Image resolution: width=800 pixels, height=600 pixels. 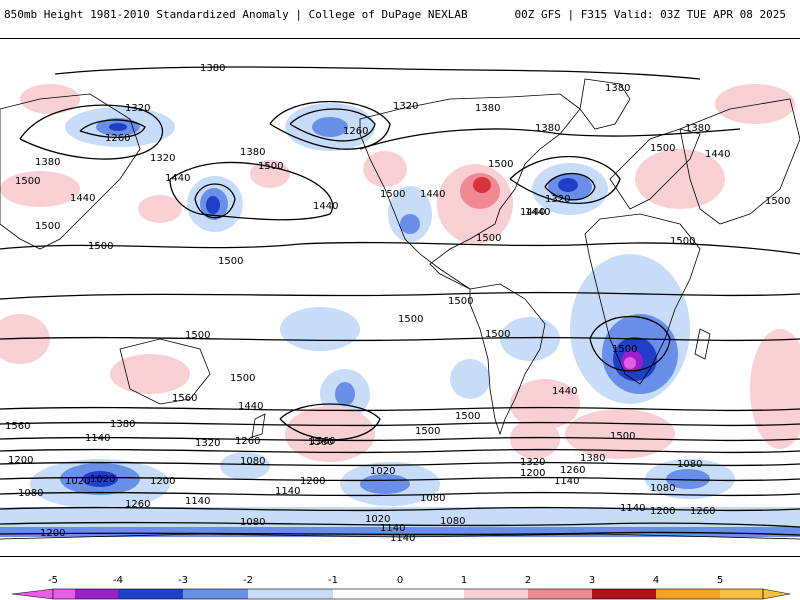 I want to click on contour-1320-atl, so click(x=570, y=187).